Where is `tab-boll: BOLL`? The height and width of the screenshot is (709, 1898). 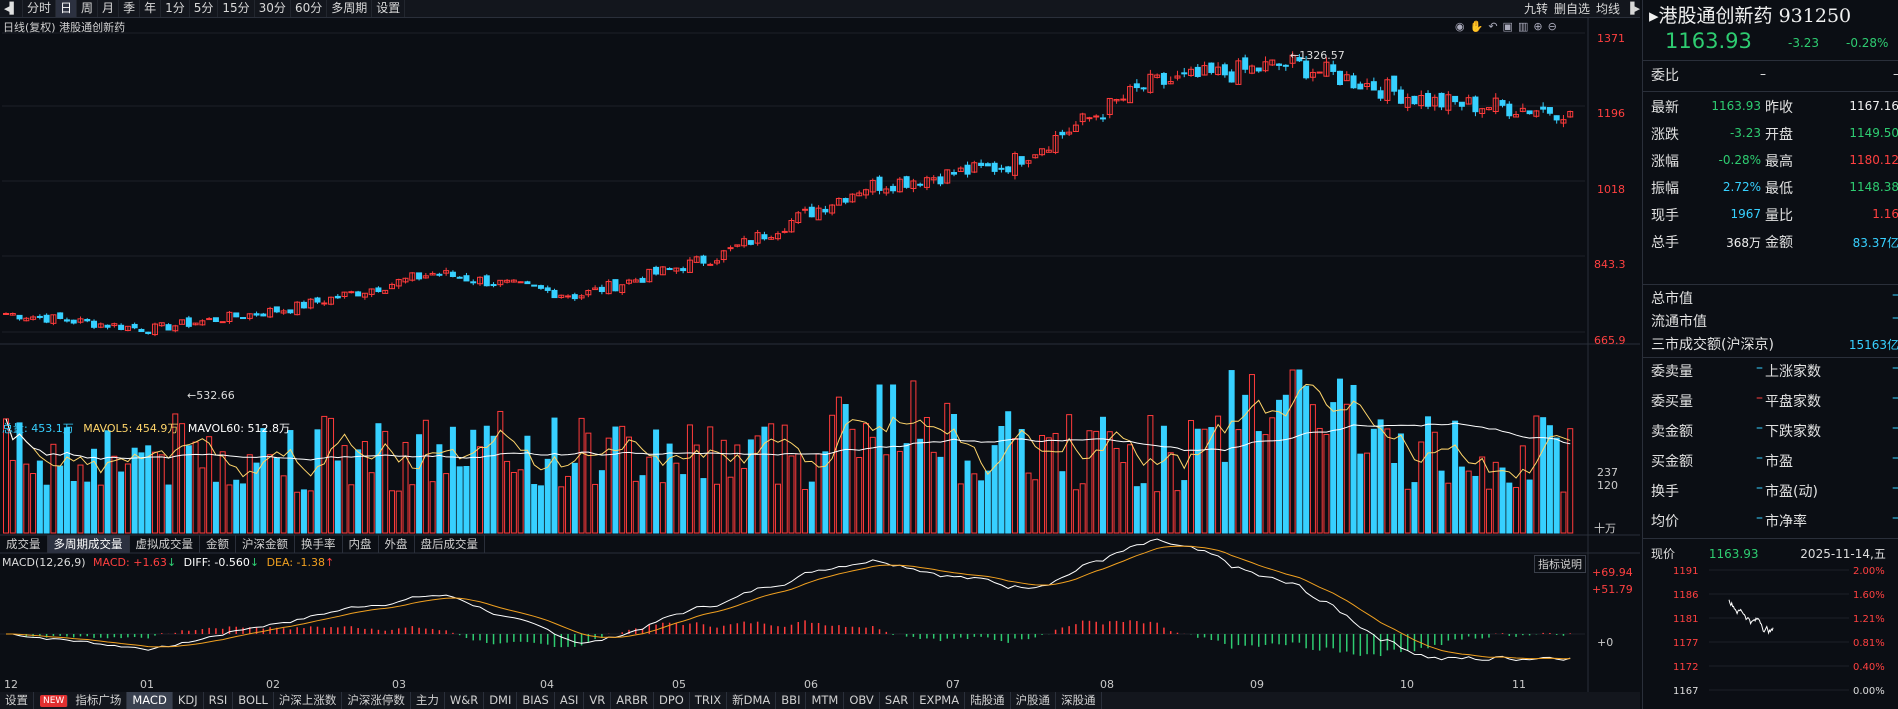
tab-boll: BOLL is located at coordinates (253, 700).